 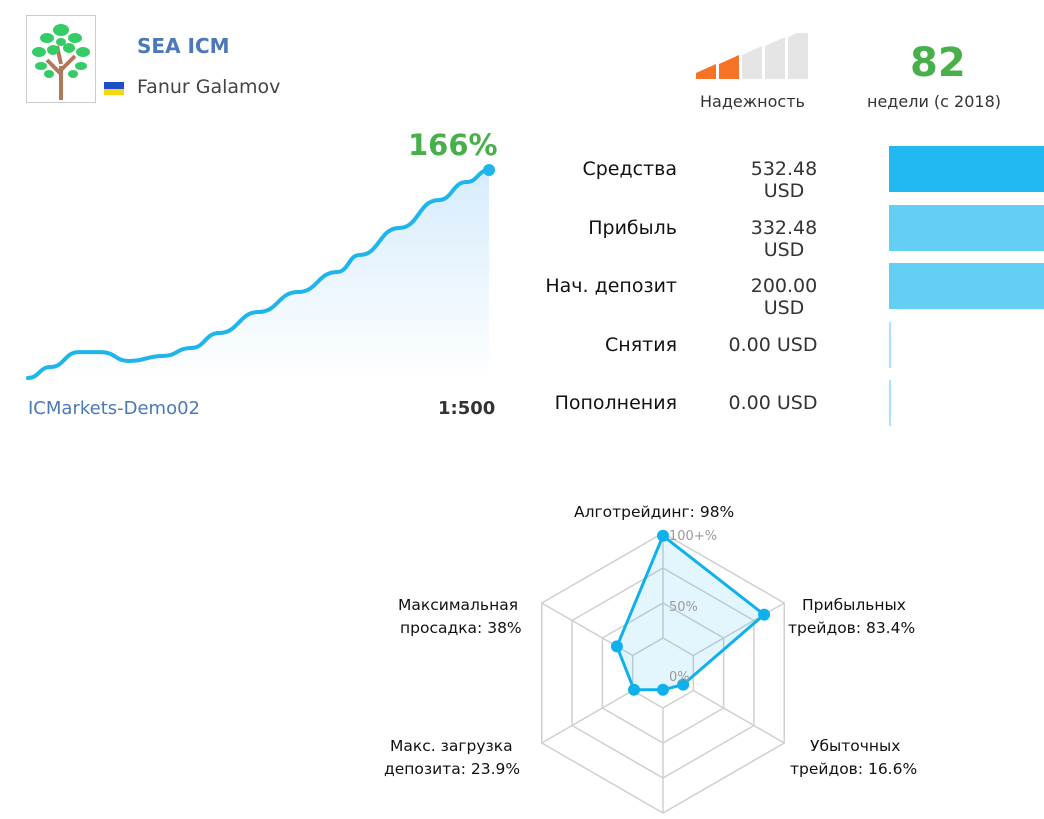 What do you see at coordinates (938, 63) in the screenshot?
I see `weeks-count: 82` at bounding box center [938, 63].